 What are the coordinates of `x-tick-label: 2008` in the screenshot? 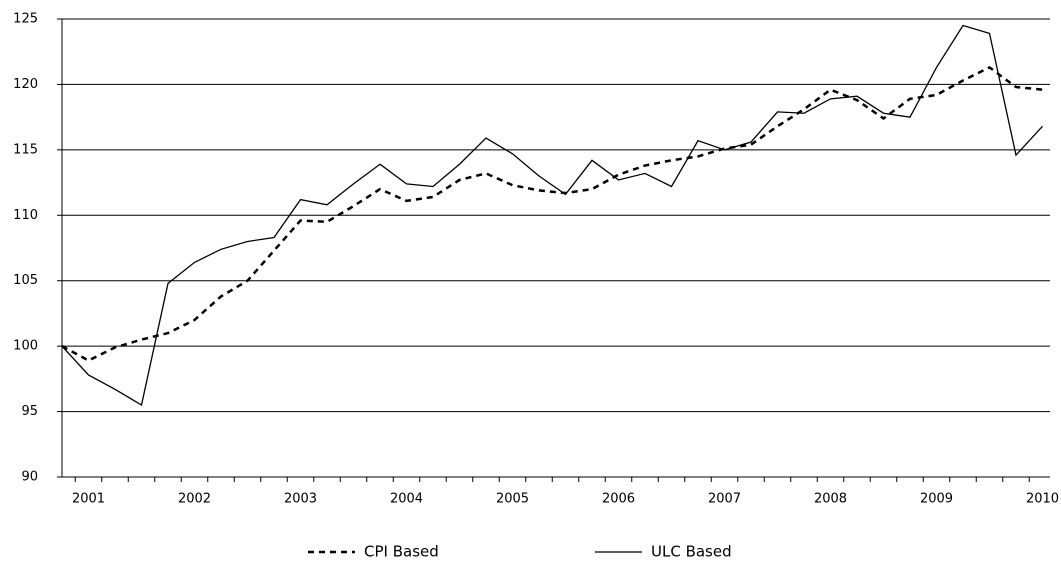 It's located at (830, 499).